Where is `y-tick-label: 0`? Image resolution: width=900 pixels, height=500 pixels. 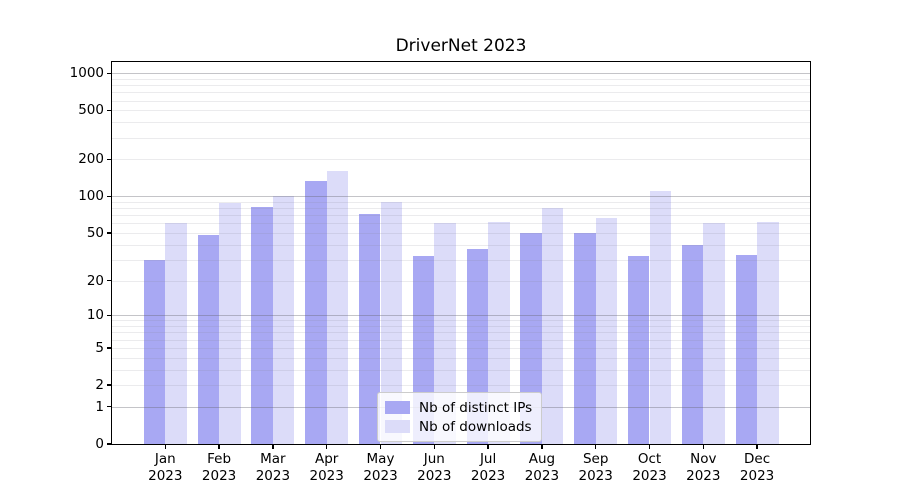 y-tick-label: 0 is located at coordinates (99, 444).